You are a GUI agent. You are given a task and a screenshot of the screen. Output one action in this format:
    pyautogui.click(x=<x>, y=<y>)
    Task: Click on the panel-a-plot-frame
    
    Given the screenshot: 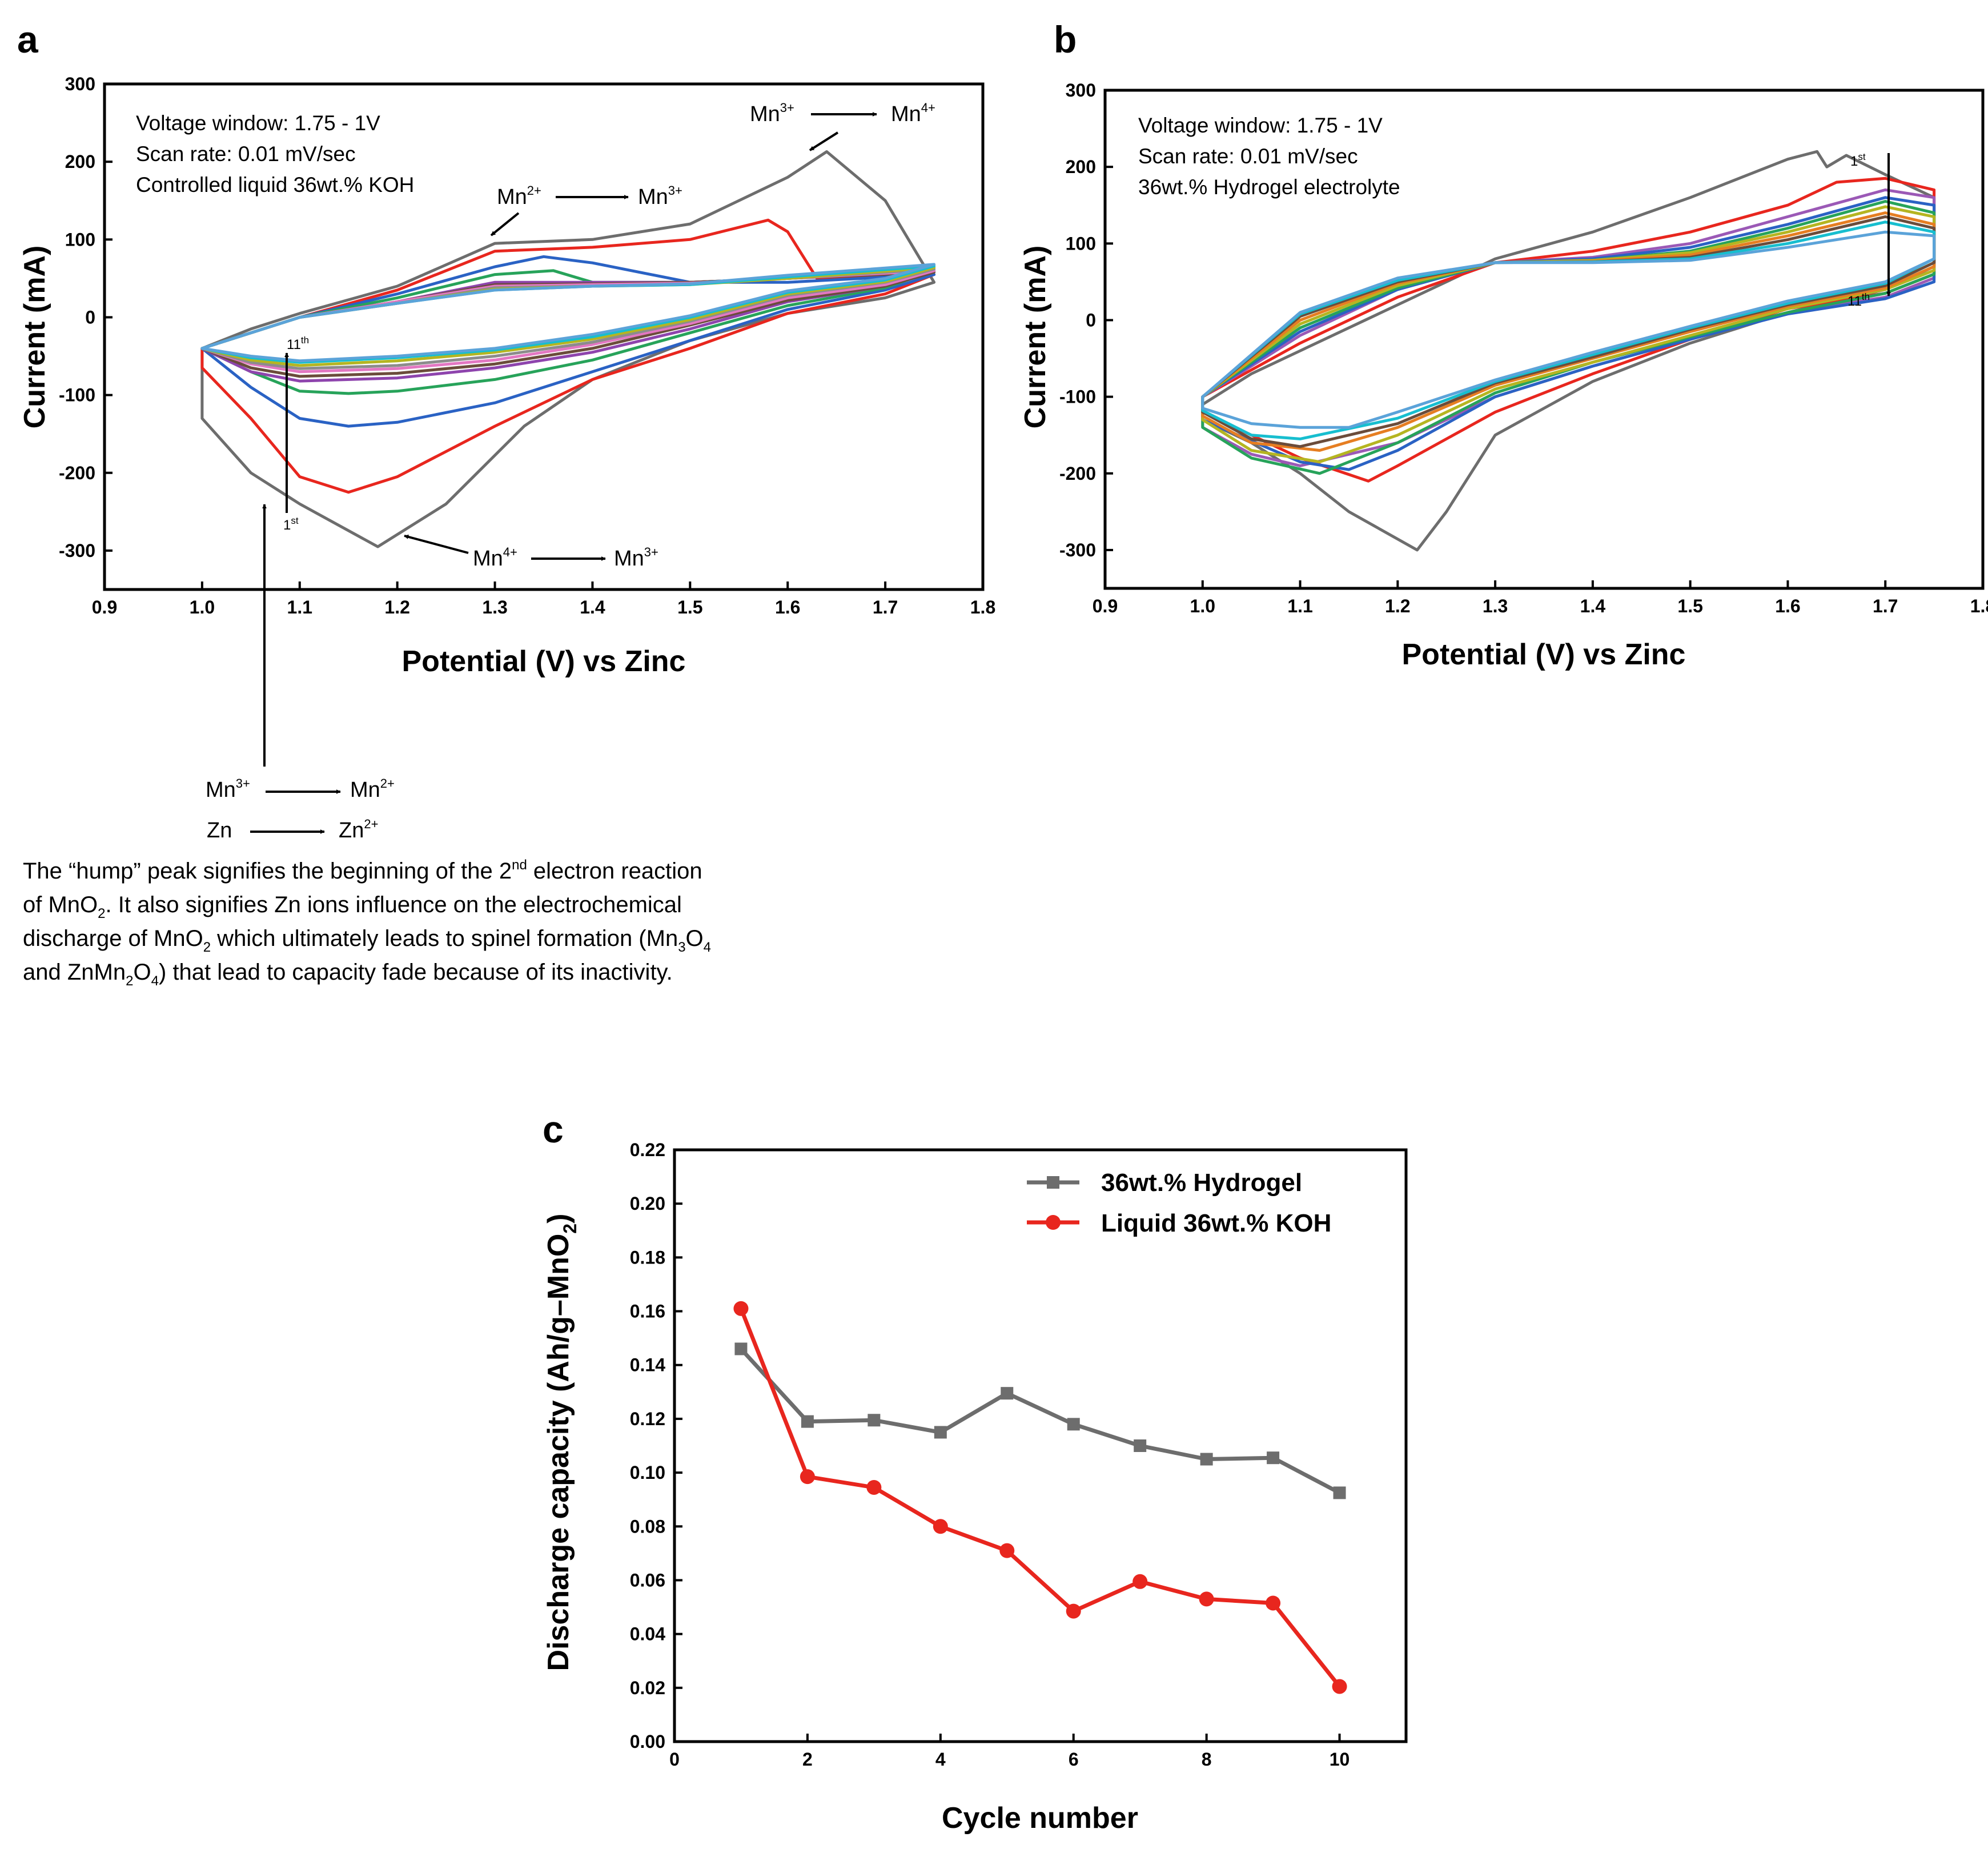 What is the action you would take?
    pyautogui.click(x=544, y=336)
    